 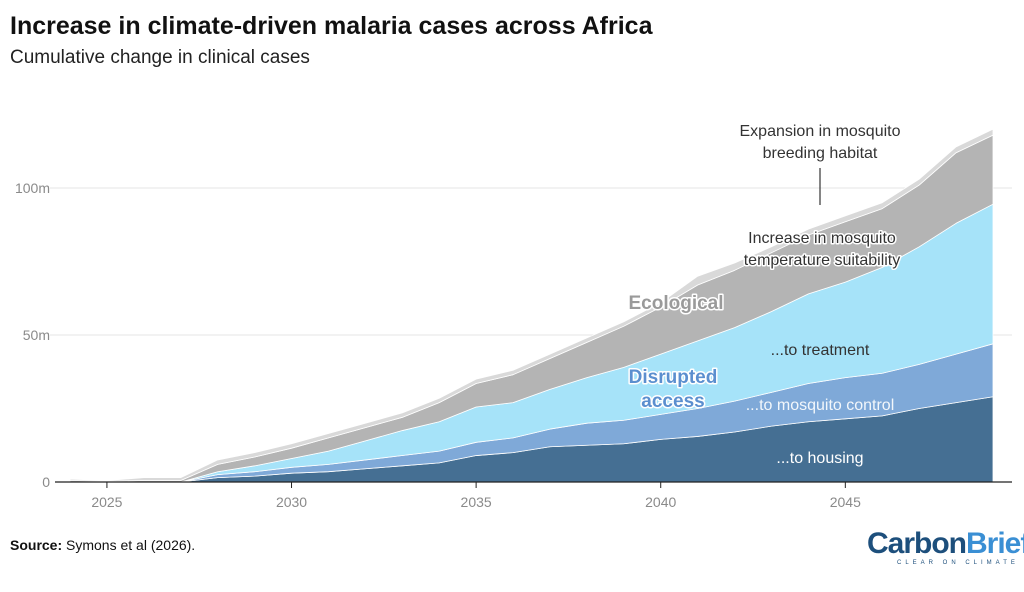 What do you see at coordinates (36, 335) in the screenshot?
I see `y-tick-label: 50m` at bounding box center [36, 335].